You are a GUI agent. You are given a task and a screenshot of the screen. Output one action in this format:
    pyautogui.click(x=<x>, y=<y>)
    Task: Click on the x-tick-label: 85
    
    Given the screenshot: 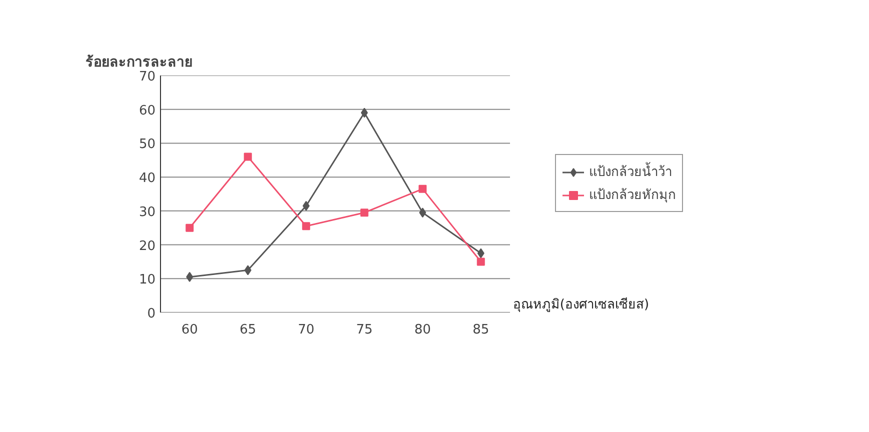 What is the action you would take?
    pyautogui.click(x=481, y=330)
    